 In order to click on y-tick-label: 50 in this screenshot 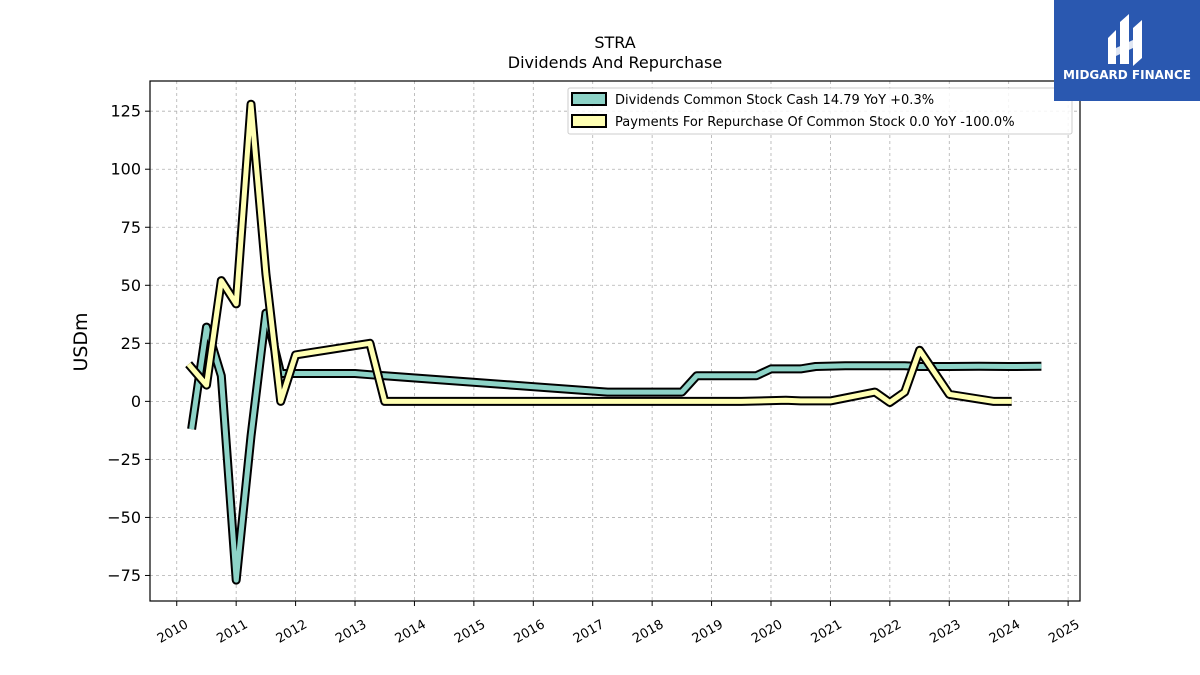, I will do `click(131, 285)`.